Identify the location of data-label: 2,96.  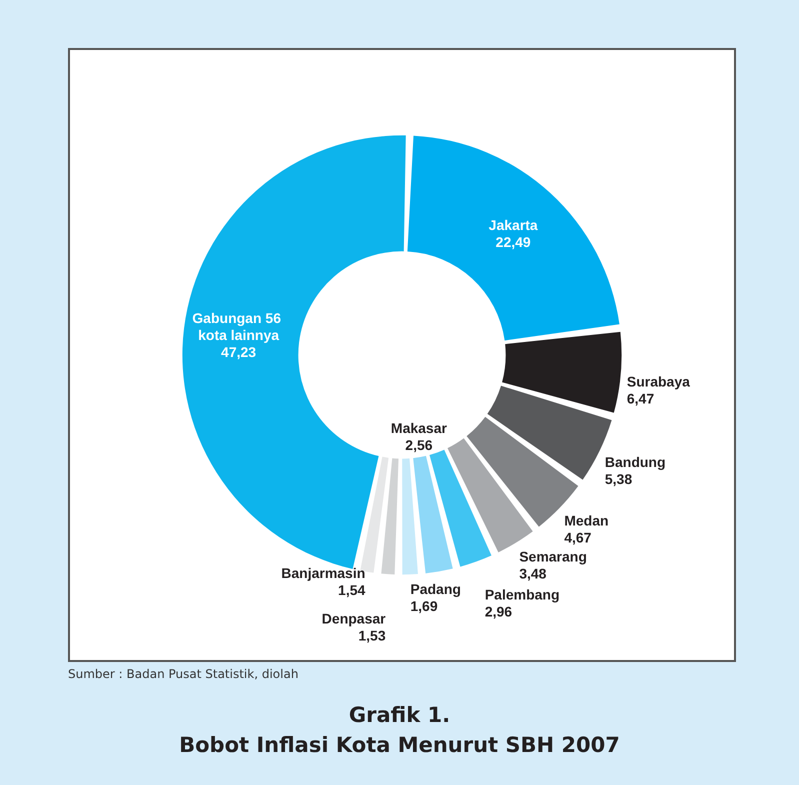
(498, 612).